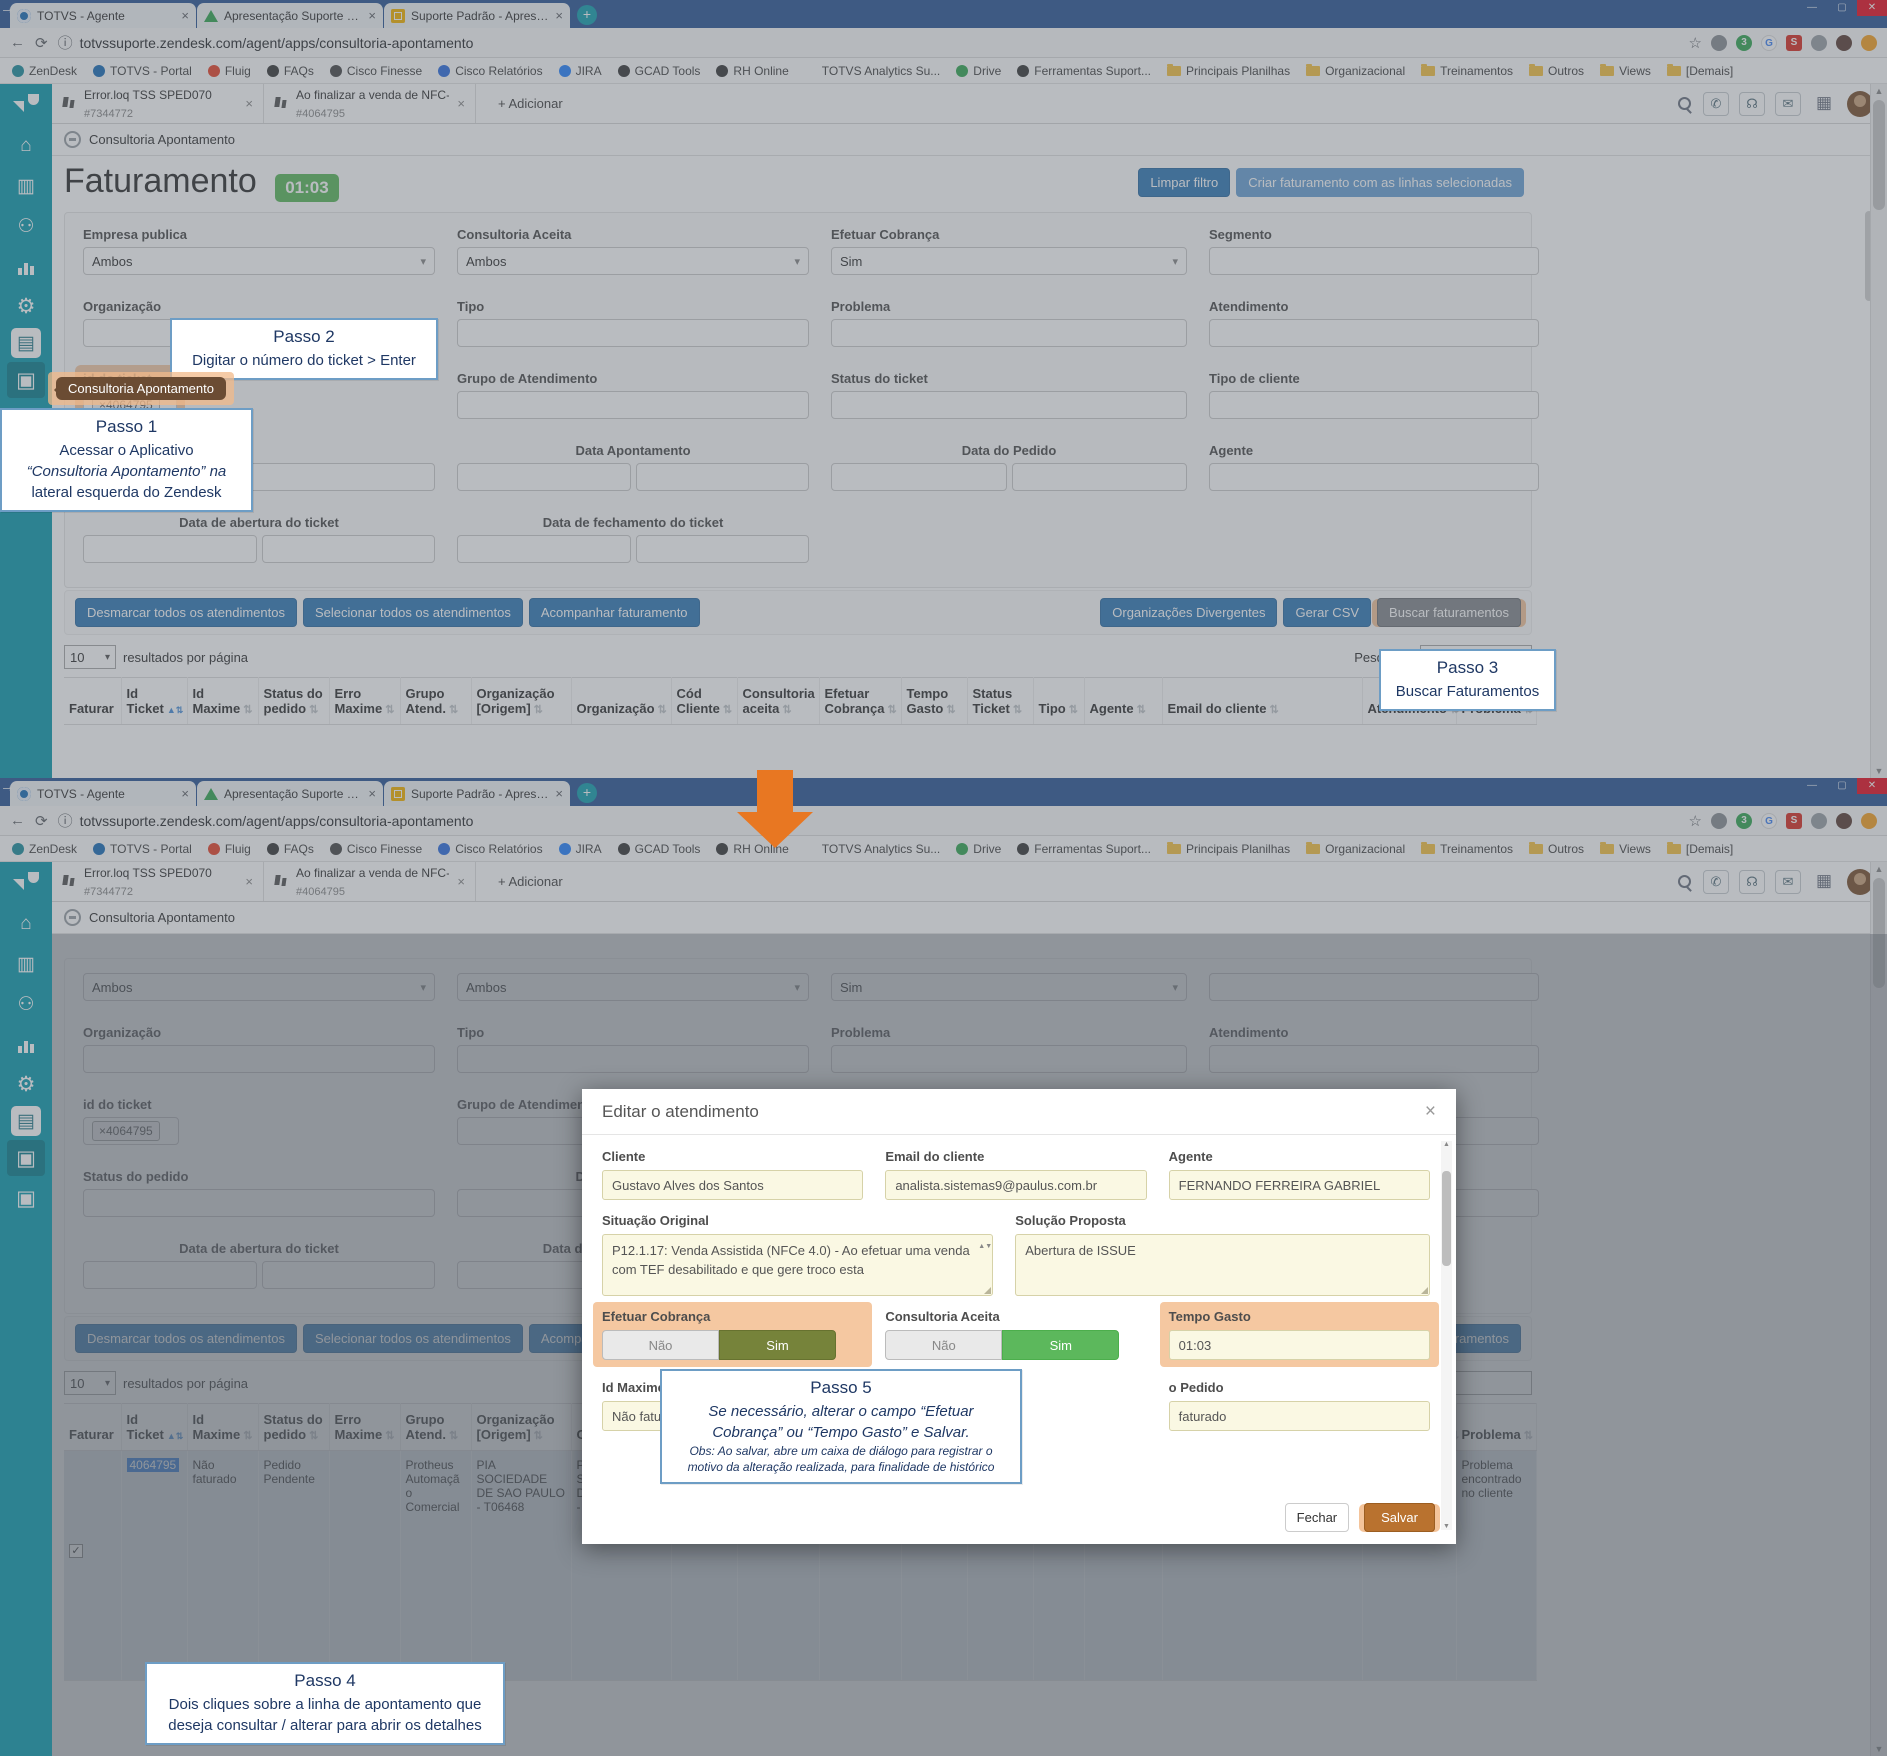 Image resolution: width=1887 pixels, height=1756 pixels. What do you see at coordinates (26, 1044) in the screenshot?
I see `reports-icon` at bounding box center [26, 1044].